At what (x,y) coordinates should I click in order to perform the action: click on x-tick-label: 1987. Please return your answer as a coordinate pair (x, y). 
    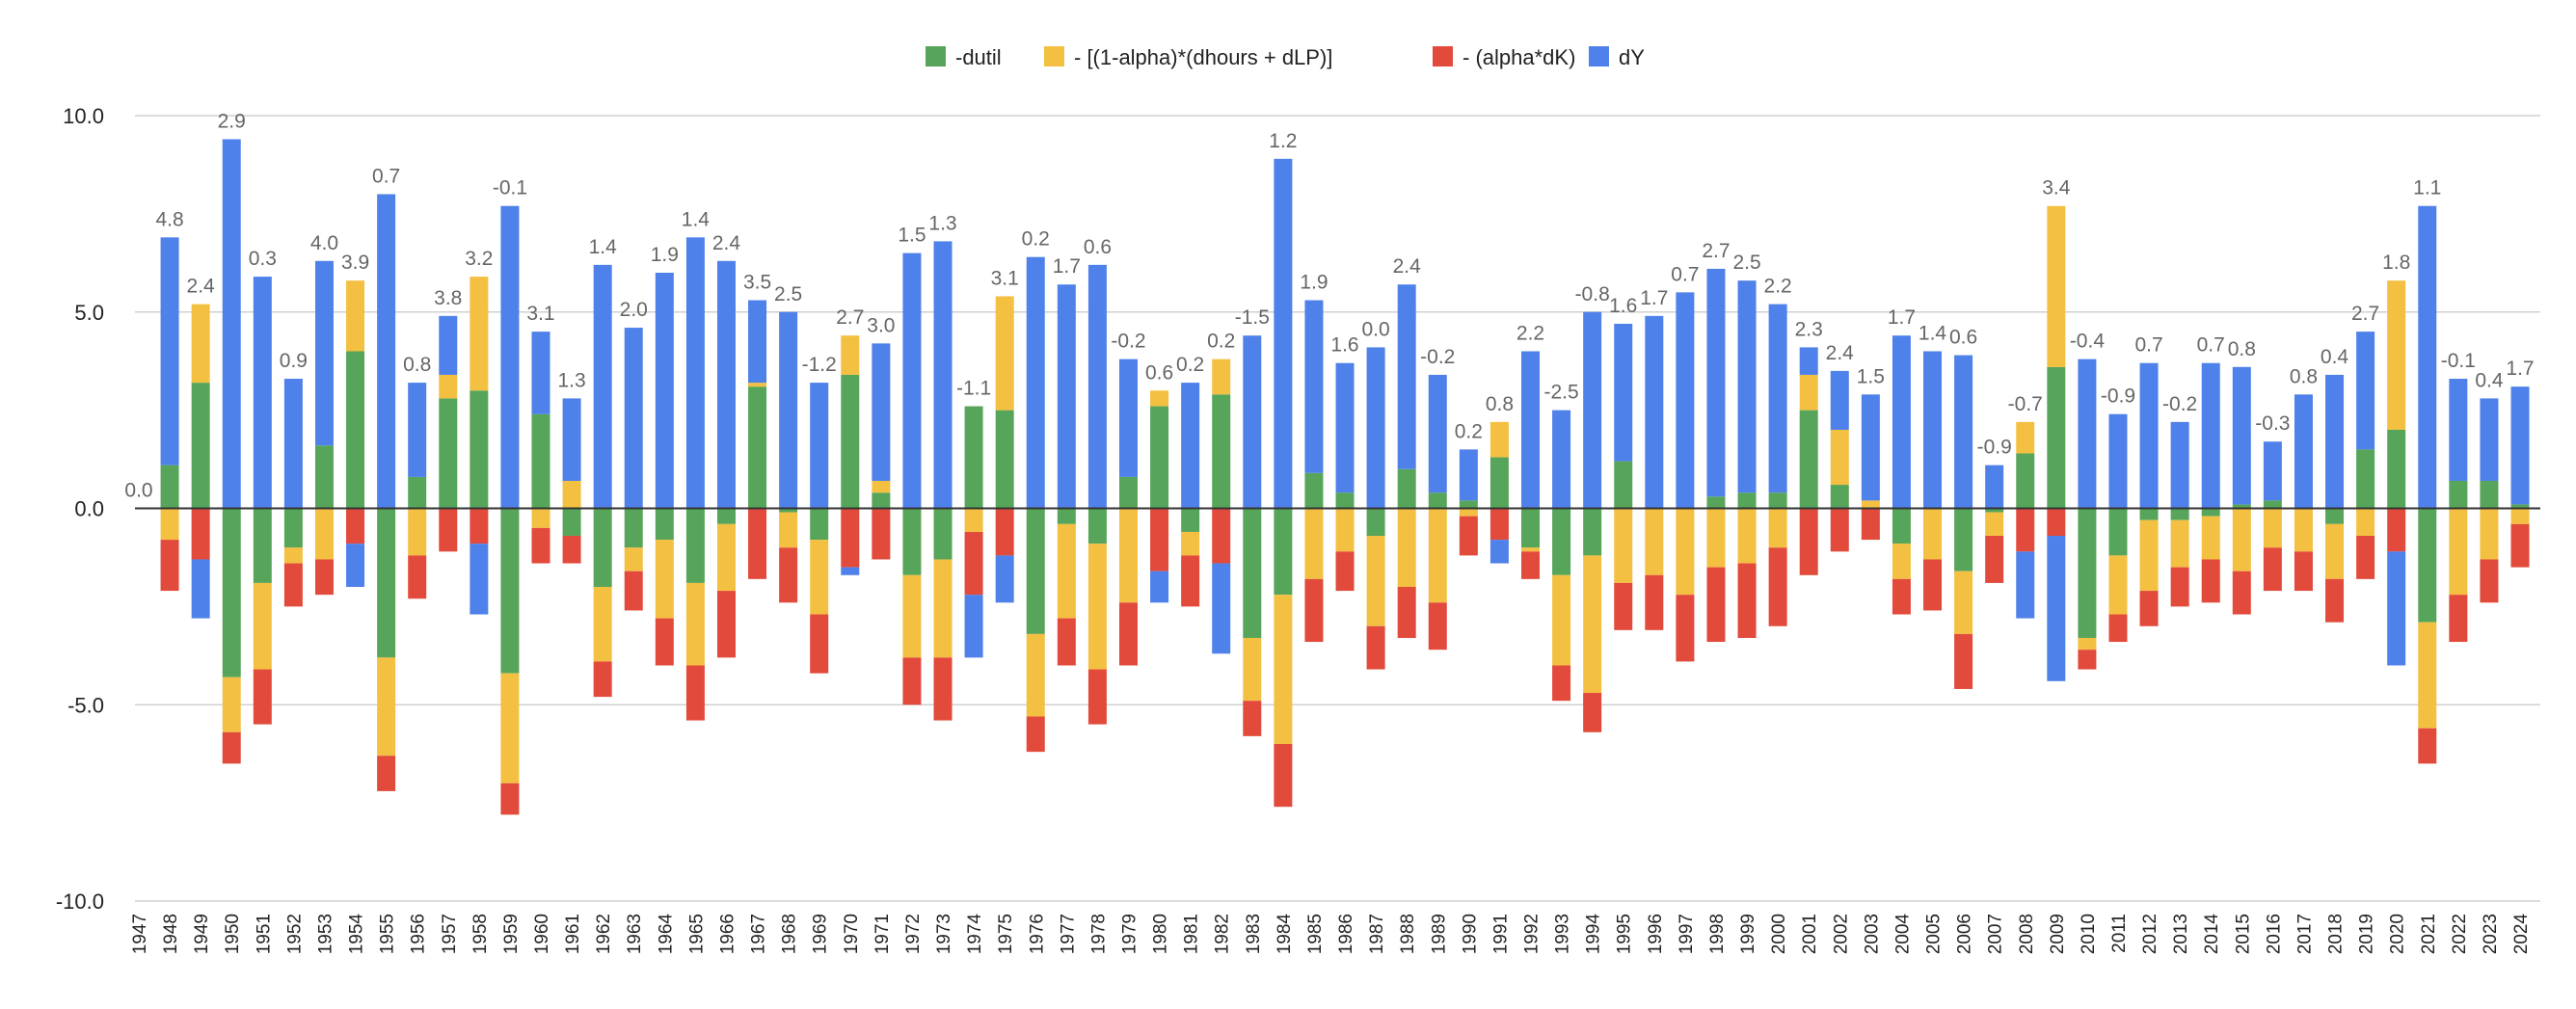
    Looking at the image, I should click on (1377, 934).